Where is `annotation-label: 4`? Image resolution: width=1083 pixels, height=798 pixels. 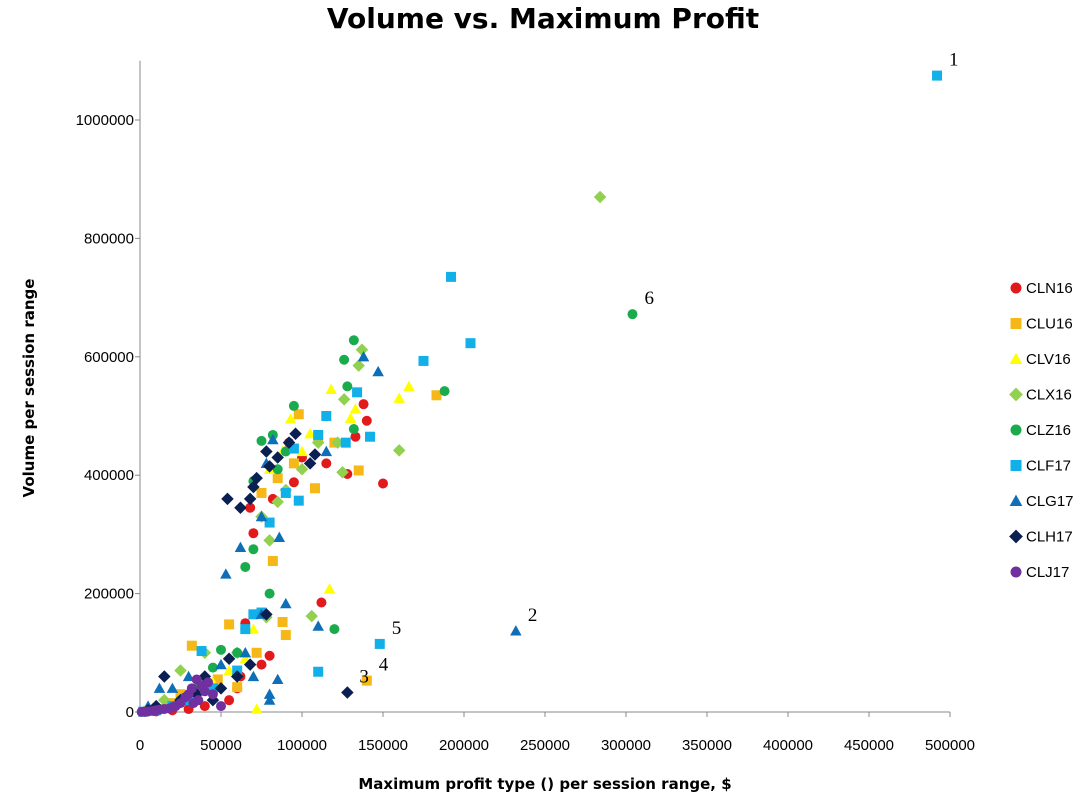 annotation-label: 4 is located at coordinates (384, 665).